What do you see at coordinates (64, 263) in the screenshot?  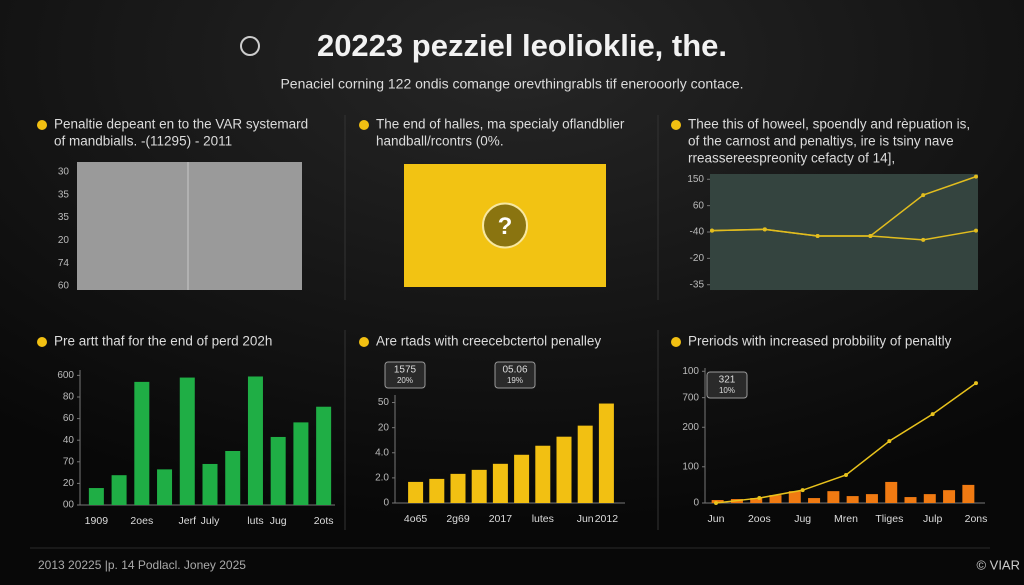 I see `row-label: 74` at bounding box center [64, 263].